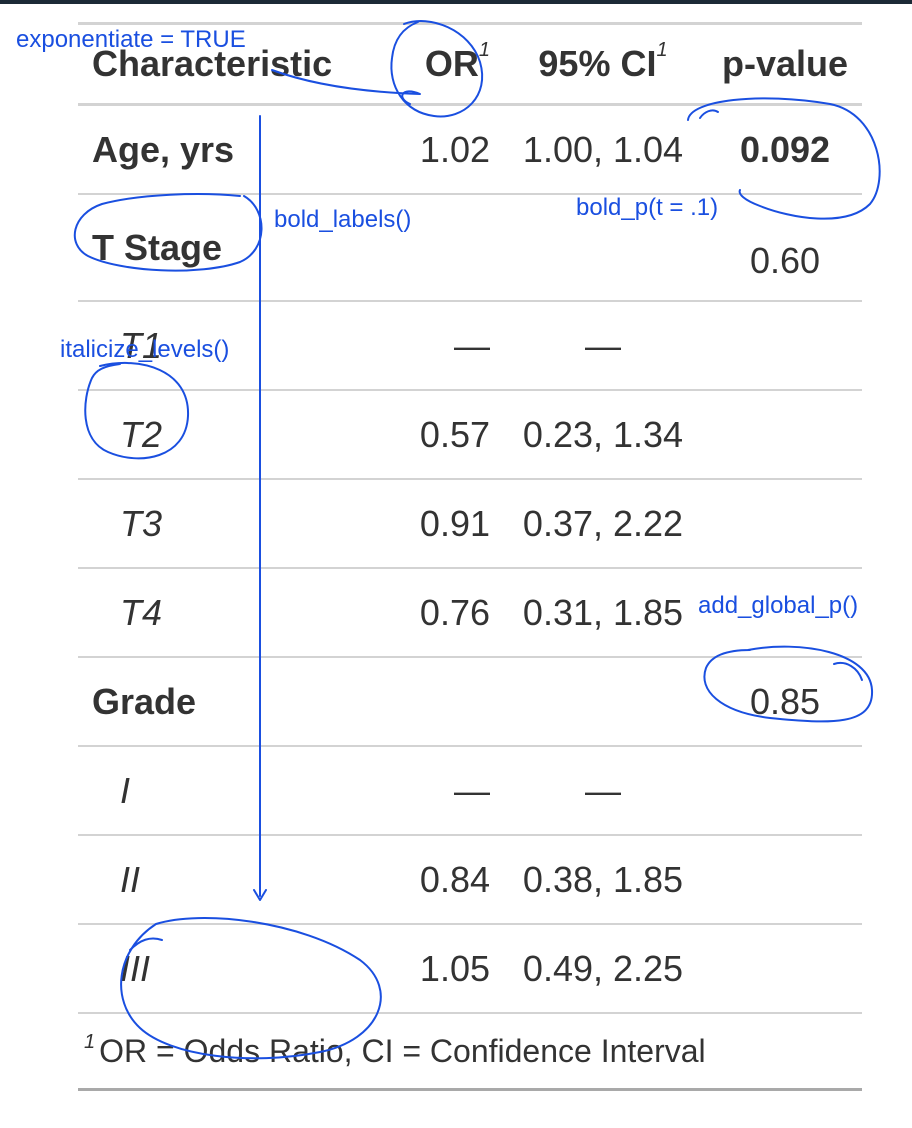 This screenshot has width=912, height=1128. What do you see at coordinates (228, 524) in the screenshot?
I see `row-label: T3` at bounding box center [228, 524].